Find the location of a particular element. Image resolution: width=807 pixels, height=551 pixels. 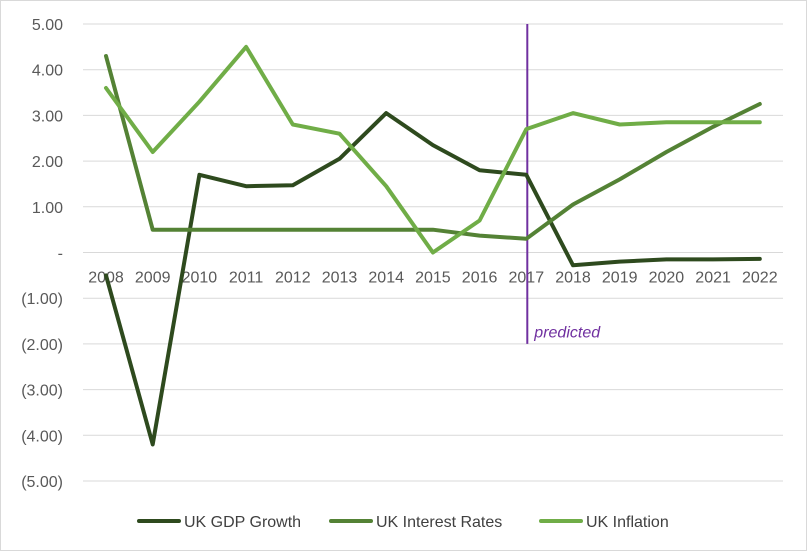

x-tick-label: 2013 is located at coordinates (340, 278).